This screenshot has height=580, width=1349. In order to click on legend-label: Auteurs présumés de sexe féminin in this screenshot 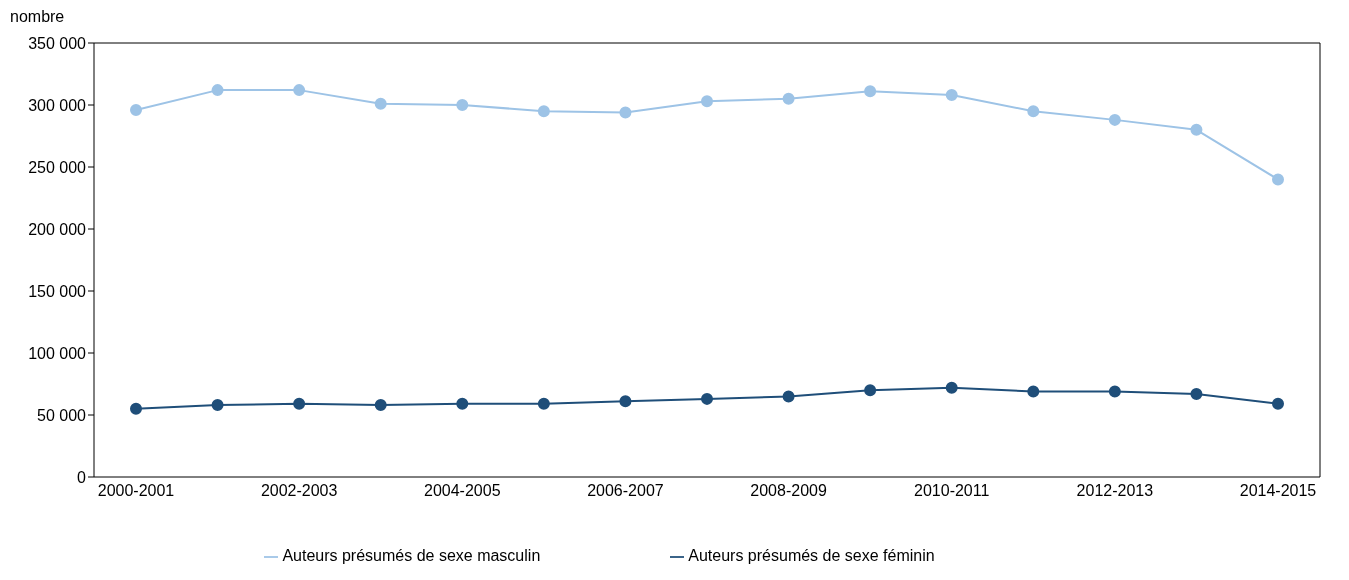, I will do `click(811, 555)`.